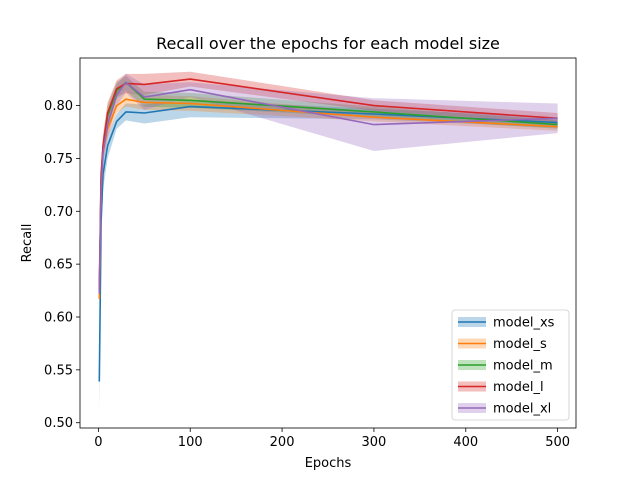 The image size is (640, 480). I want to click on x-axis-title: Epochs, so click(328, 463).